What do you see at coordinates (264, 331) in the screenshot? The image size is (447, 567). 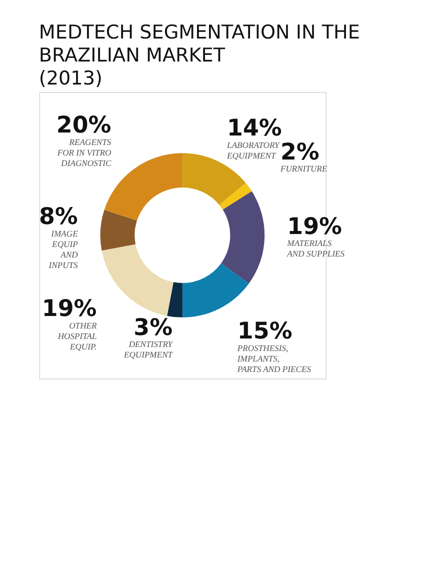 I see `data-label: 15%` at bounding box center [264, 331].